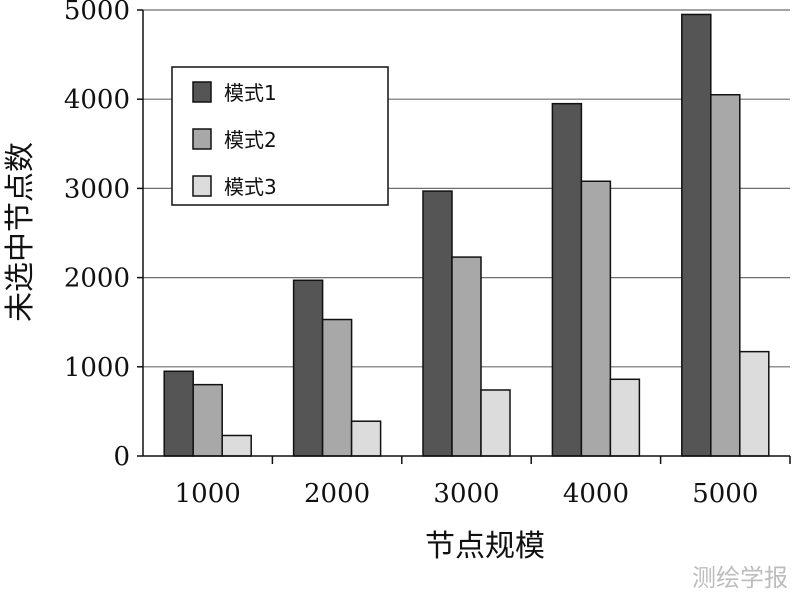 This screenshot has height=605, width=800. What do you see at coordinates (208, 494) in the screenshot?
I see `x-tick-label: 1000` at bounding box center [208, 494].